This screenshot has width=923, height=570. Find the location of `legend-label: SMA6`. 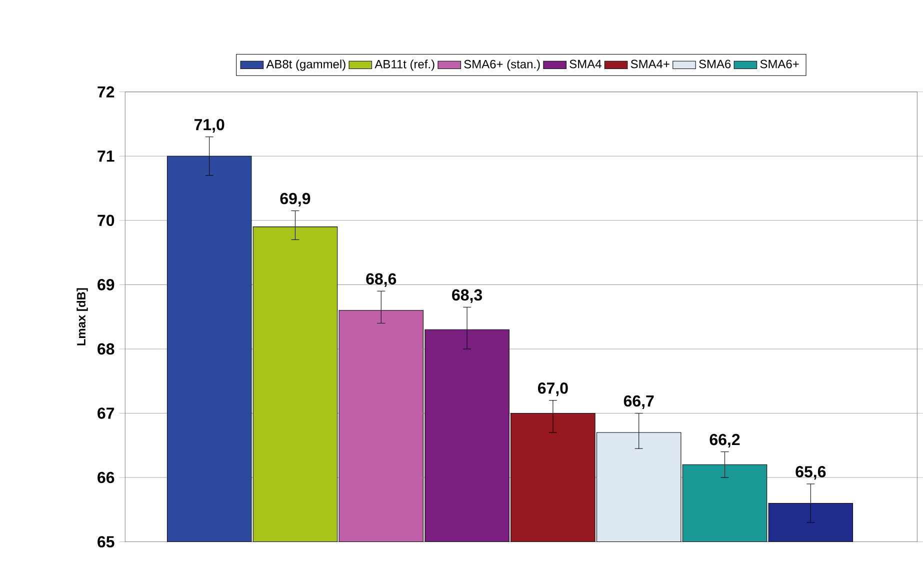

legend-label: SMA6 is located at coordinates (715, 64).